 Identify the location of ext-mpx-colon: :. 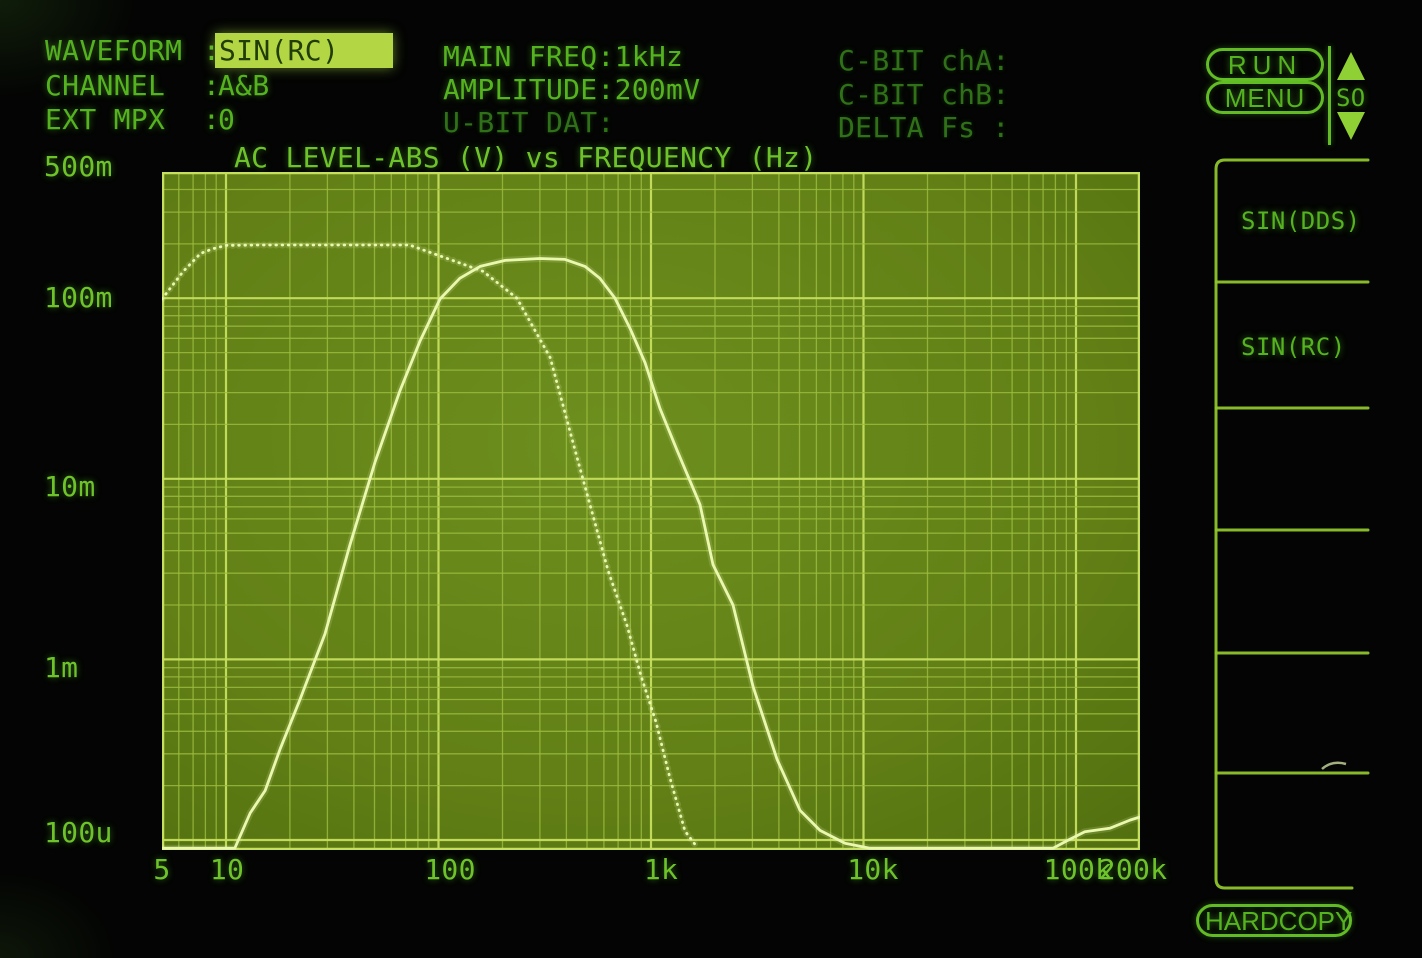
(212, 119).